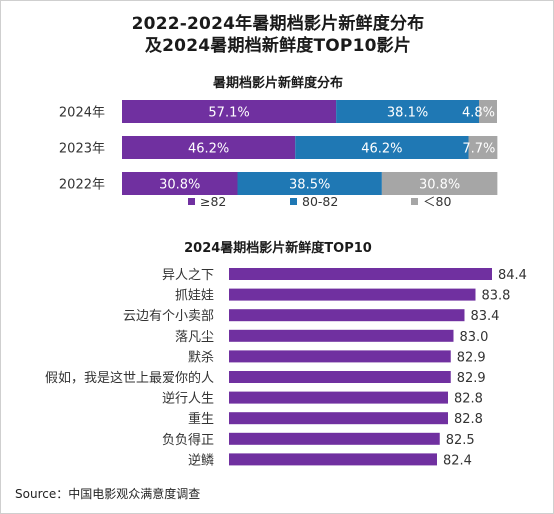 The height and width of the screenshot is (514, 554). I want to click on category-label: 重生, so click(201, 419).